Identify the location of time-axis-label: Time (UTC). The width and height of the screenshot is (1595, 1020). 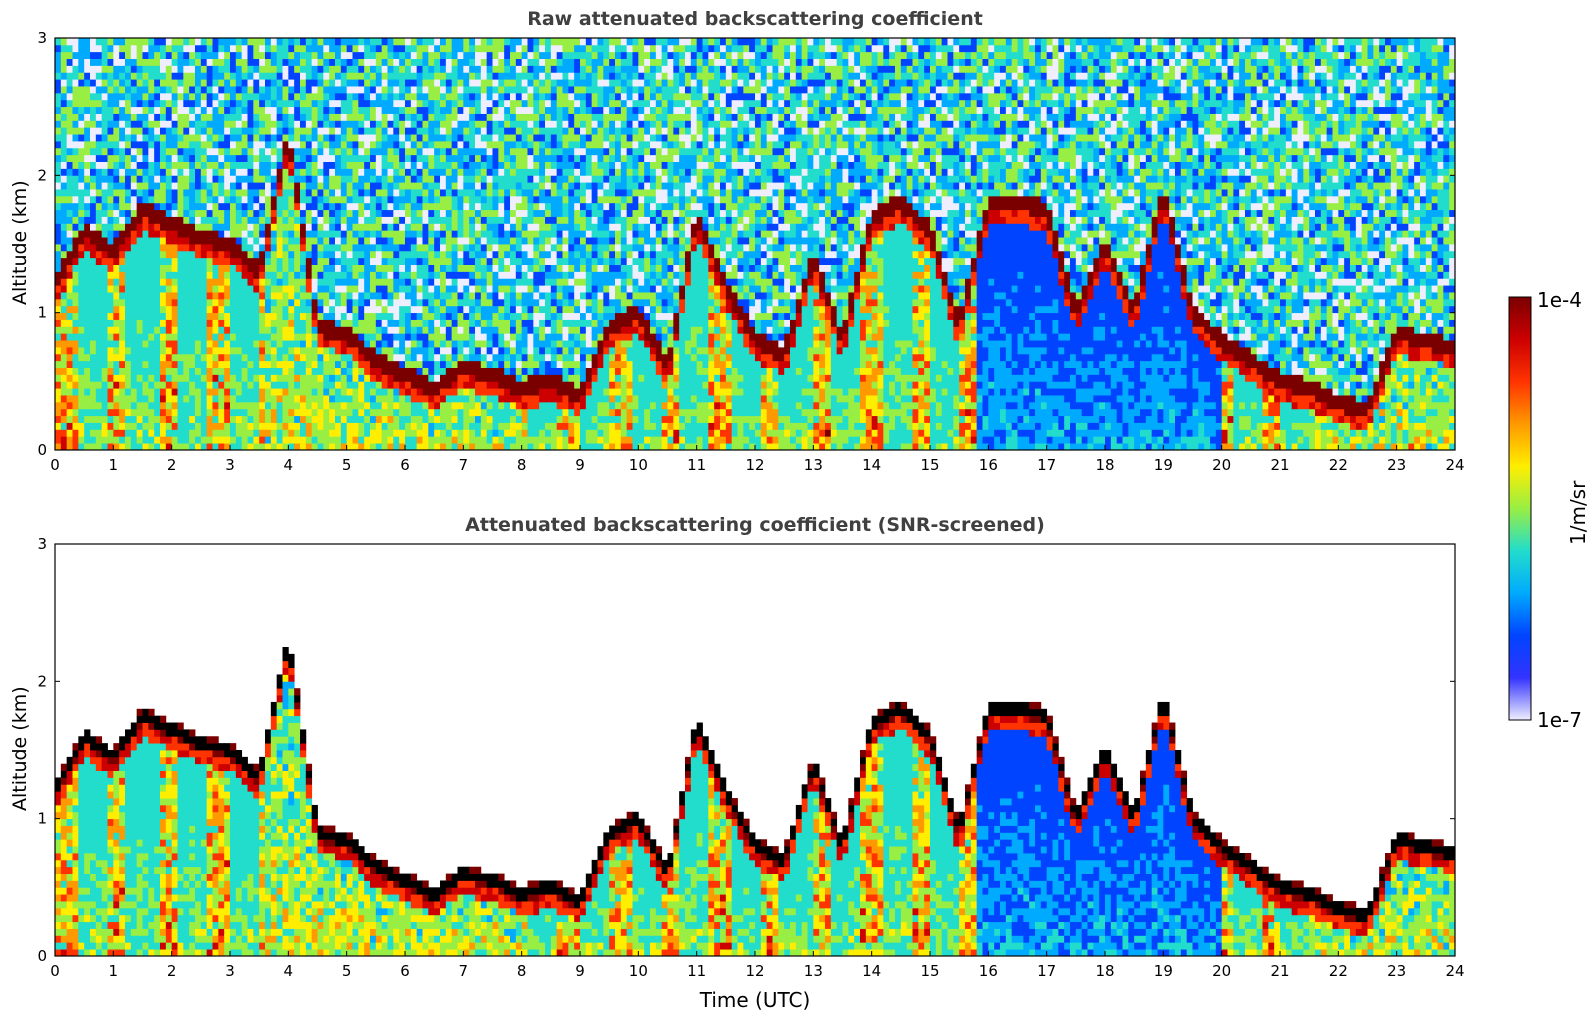
(755, 1000).